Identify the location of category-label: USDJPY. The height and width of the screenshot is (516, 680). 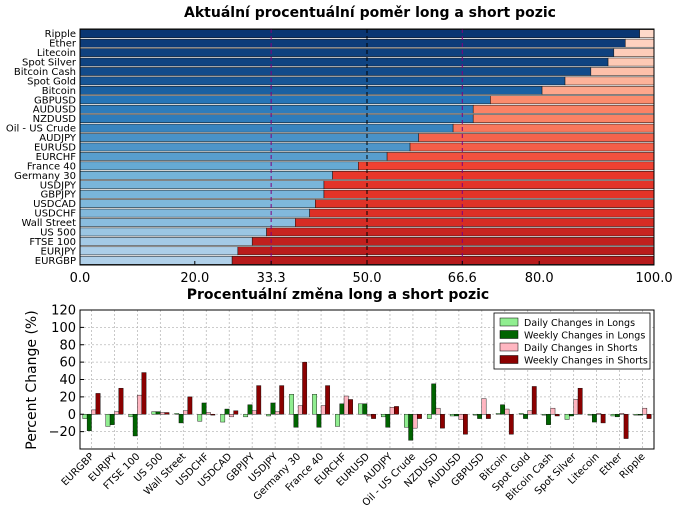
(58, 185).